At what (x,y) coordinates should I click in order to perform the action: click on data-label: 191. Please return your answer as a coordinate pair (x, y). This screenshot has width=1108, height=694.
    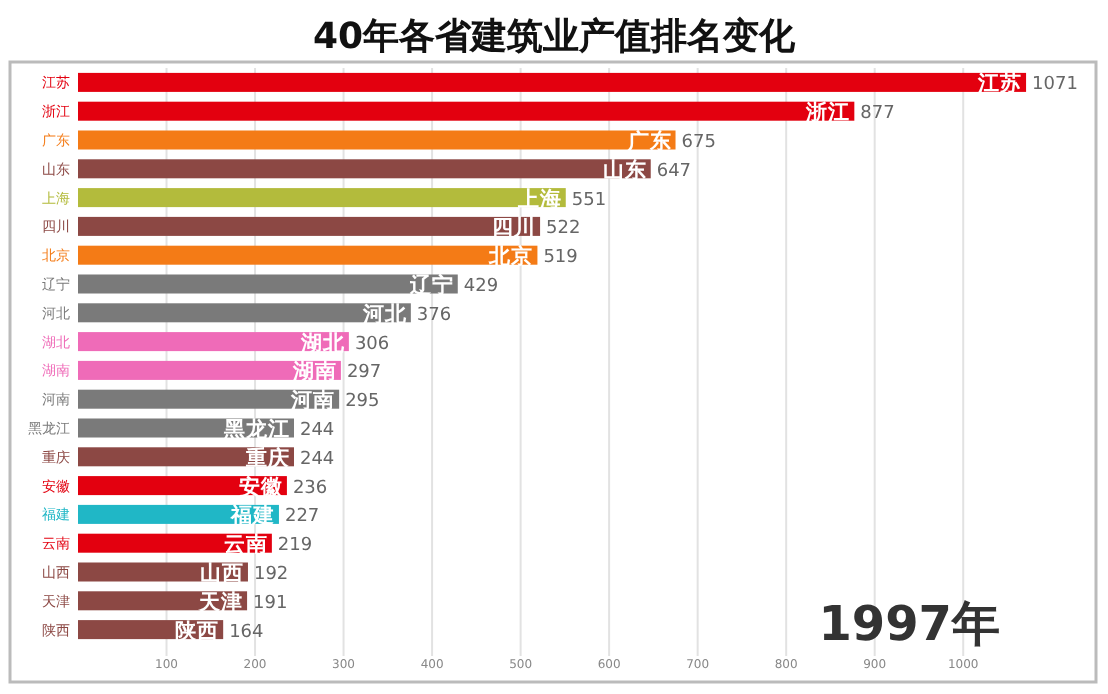
    Looking at the image, I should click on (270, 603).